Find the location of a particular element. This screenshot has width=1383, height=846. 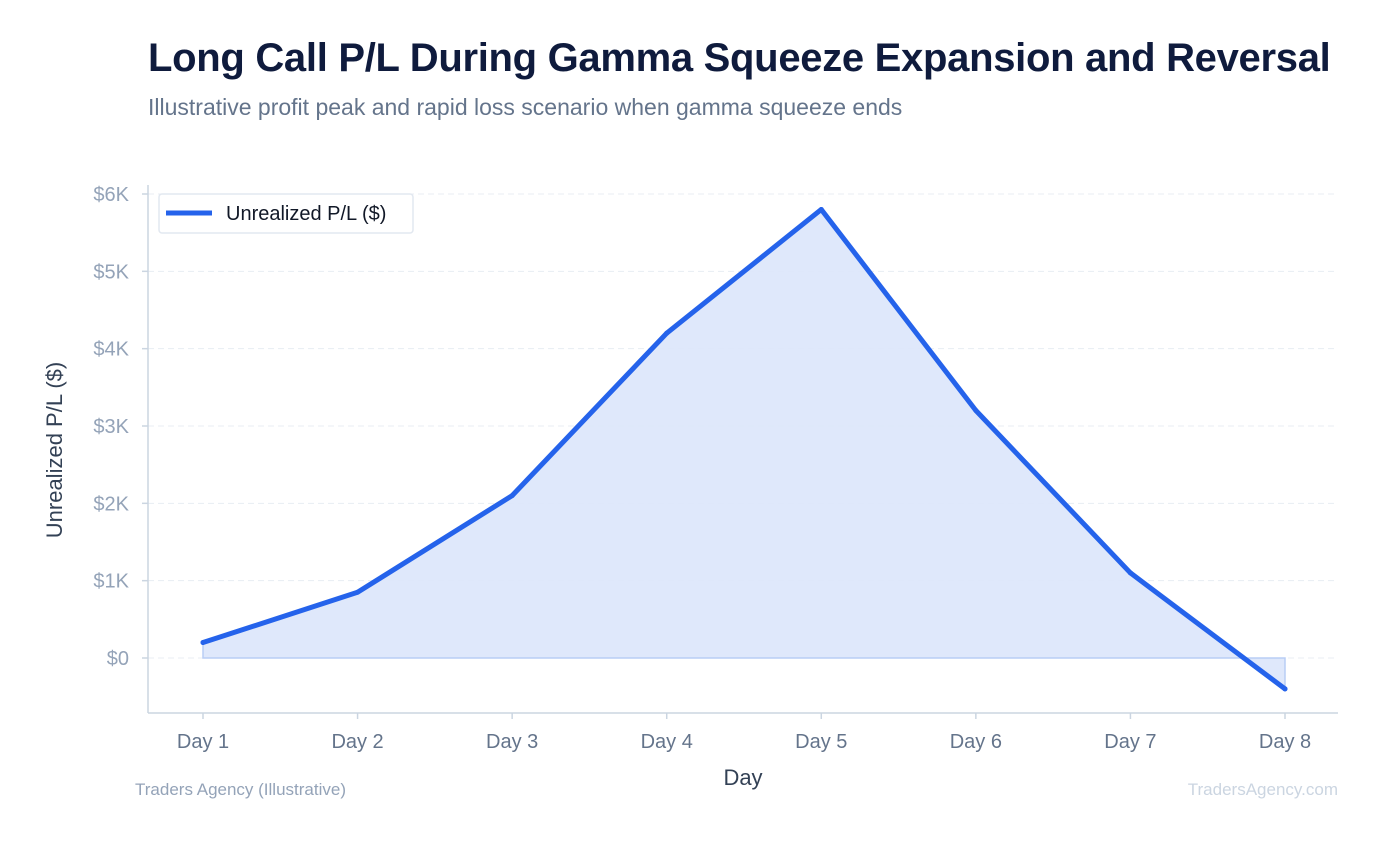

y-tick-label-3: $3K is located at coordinates (111, 427).